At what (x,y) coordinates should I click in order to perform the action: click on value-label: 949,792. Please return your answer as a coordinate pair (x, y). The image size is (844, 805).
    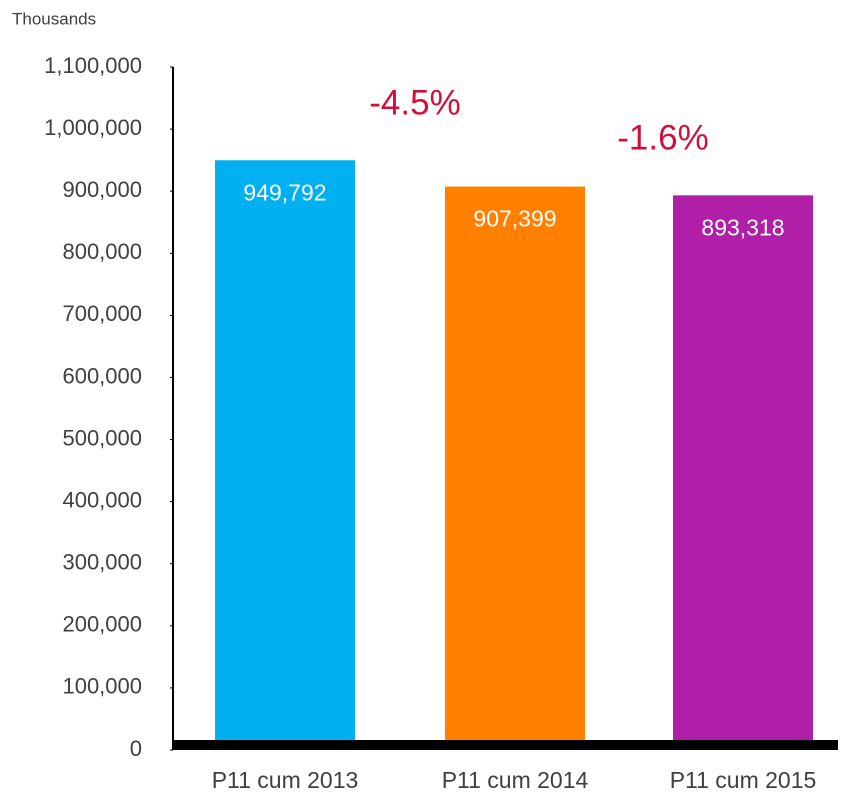
    Looking at the image, I should click on (284, 192).